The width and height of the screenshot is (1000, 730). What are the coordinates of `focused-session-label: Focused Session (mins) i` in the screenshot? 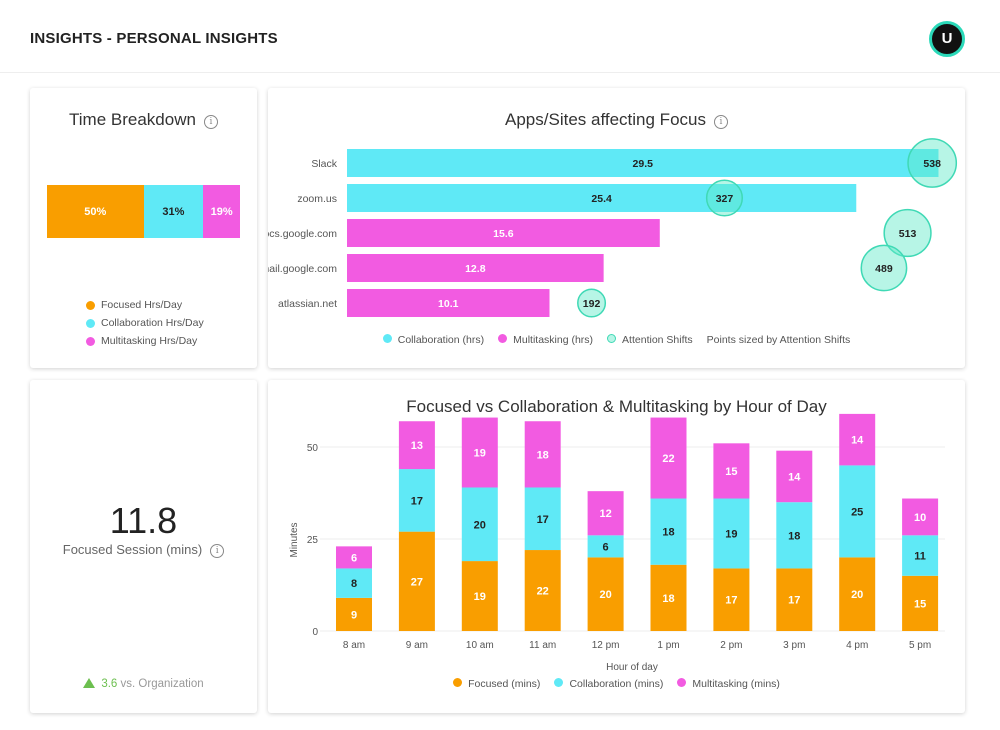 It's located at (143, 550).